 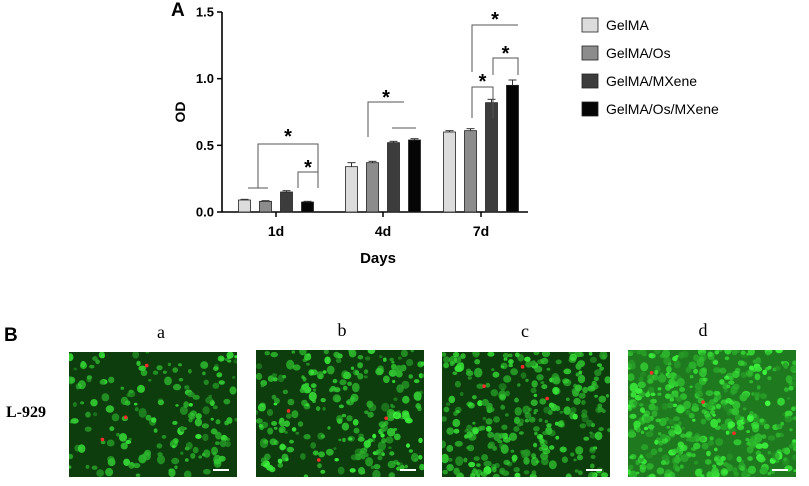 What do you see at coordinates (161, 332) in the screenshot?
I see `image-label-a: a` at bounding box center [161, 332].